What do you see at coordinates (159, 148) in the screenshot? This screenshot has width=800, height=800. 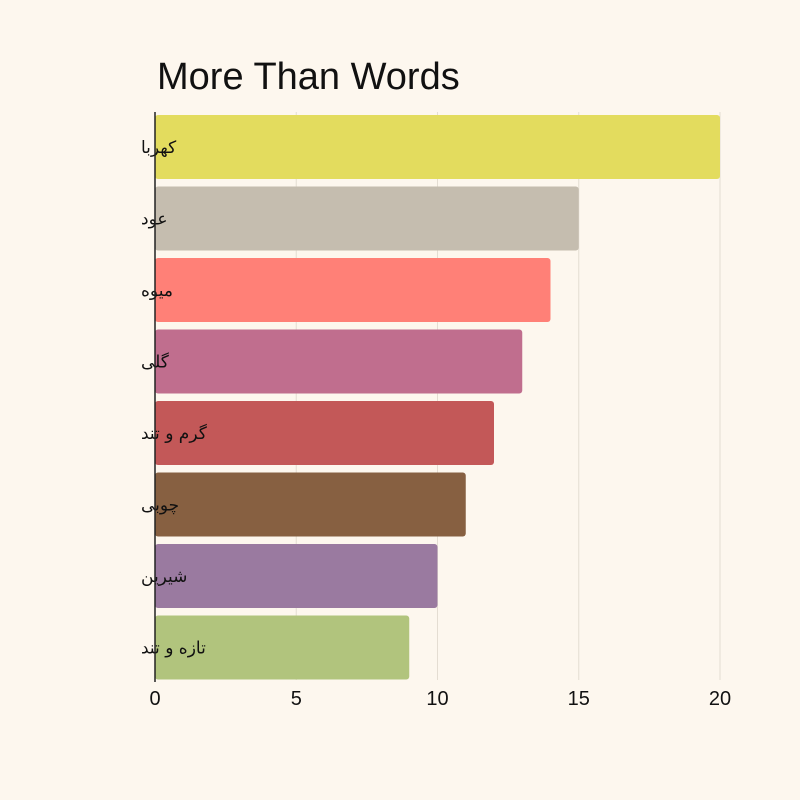 I see `category-label: کهربا` at bounding box center [159, 148].